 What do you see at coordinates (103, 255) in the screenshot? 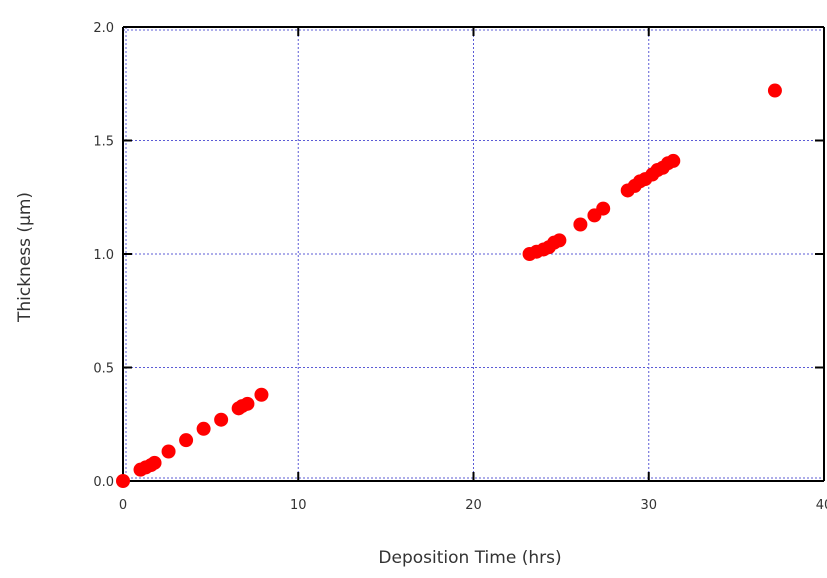
I see `y-tick-label: 1.0` at bounding box center [103, 255].